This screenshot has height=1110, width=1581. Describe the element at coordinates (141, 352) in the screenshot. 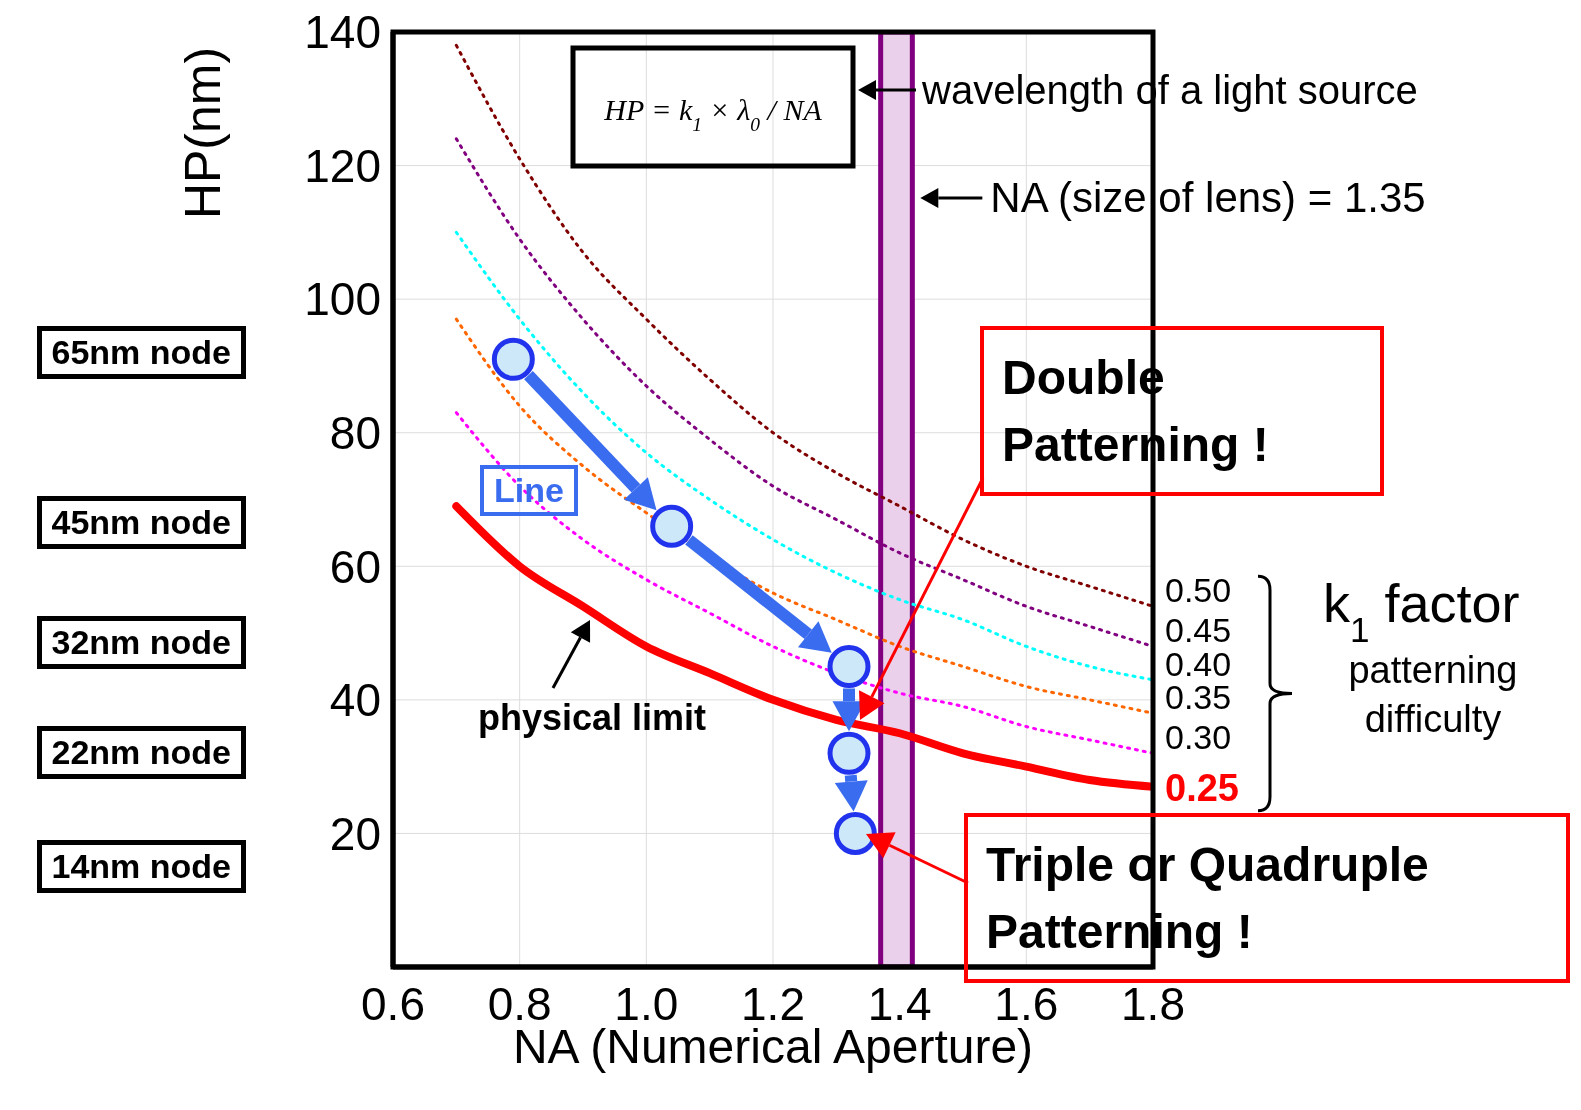

I see `text: 65nm node` at that location.